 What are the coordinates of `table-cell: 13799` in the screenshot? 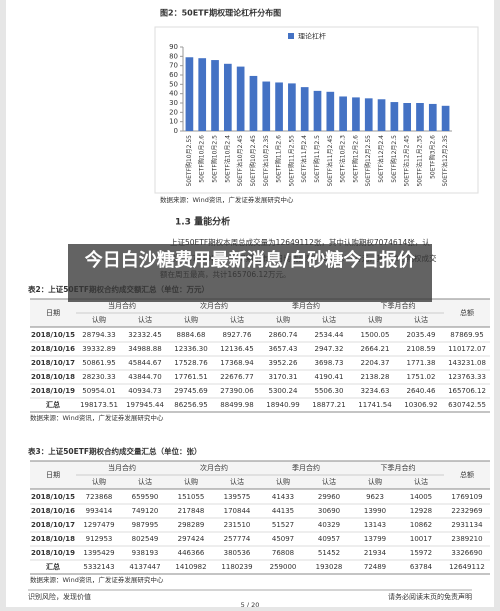 It's located at (375, 539).